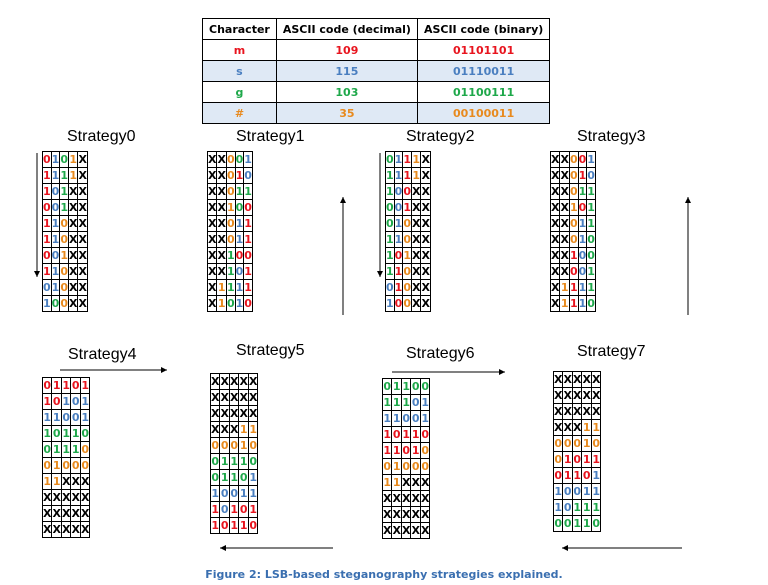 The height and width of the screenshot is (585, 768). I want to click on ascii-row: g 103 01100111, so click(376, 92).